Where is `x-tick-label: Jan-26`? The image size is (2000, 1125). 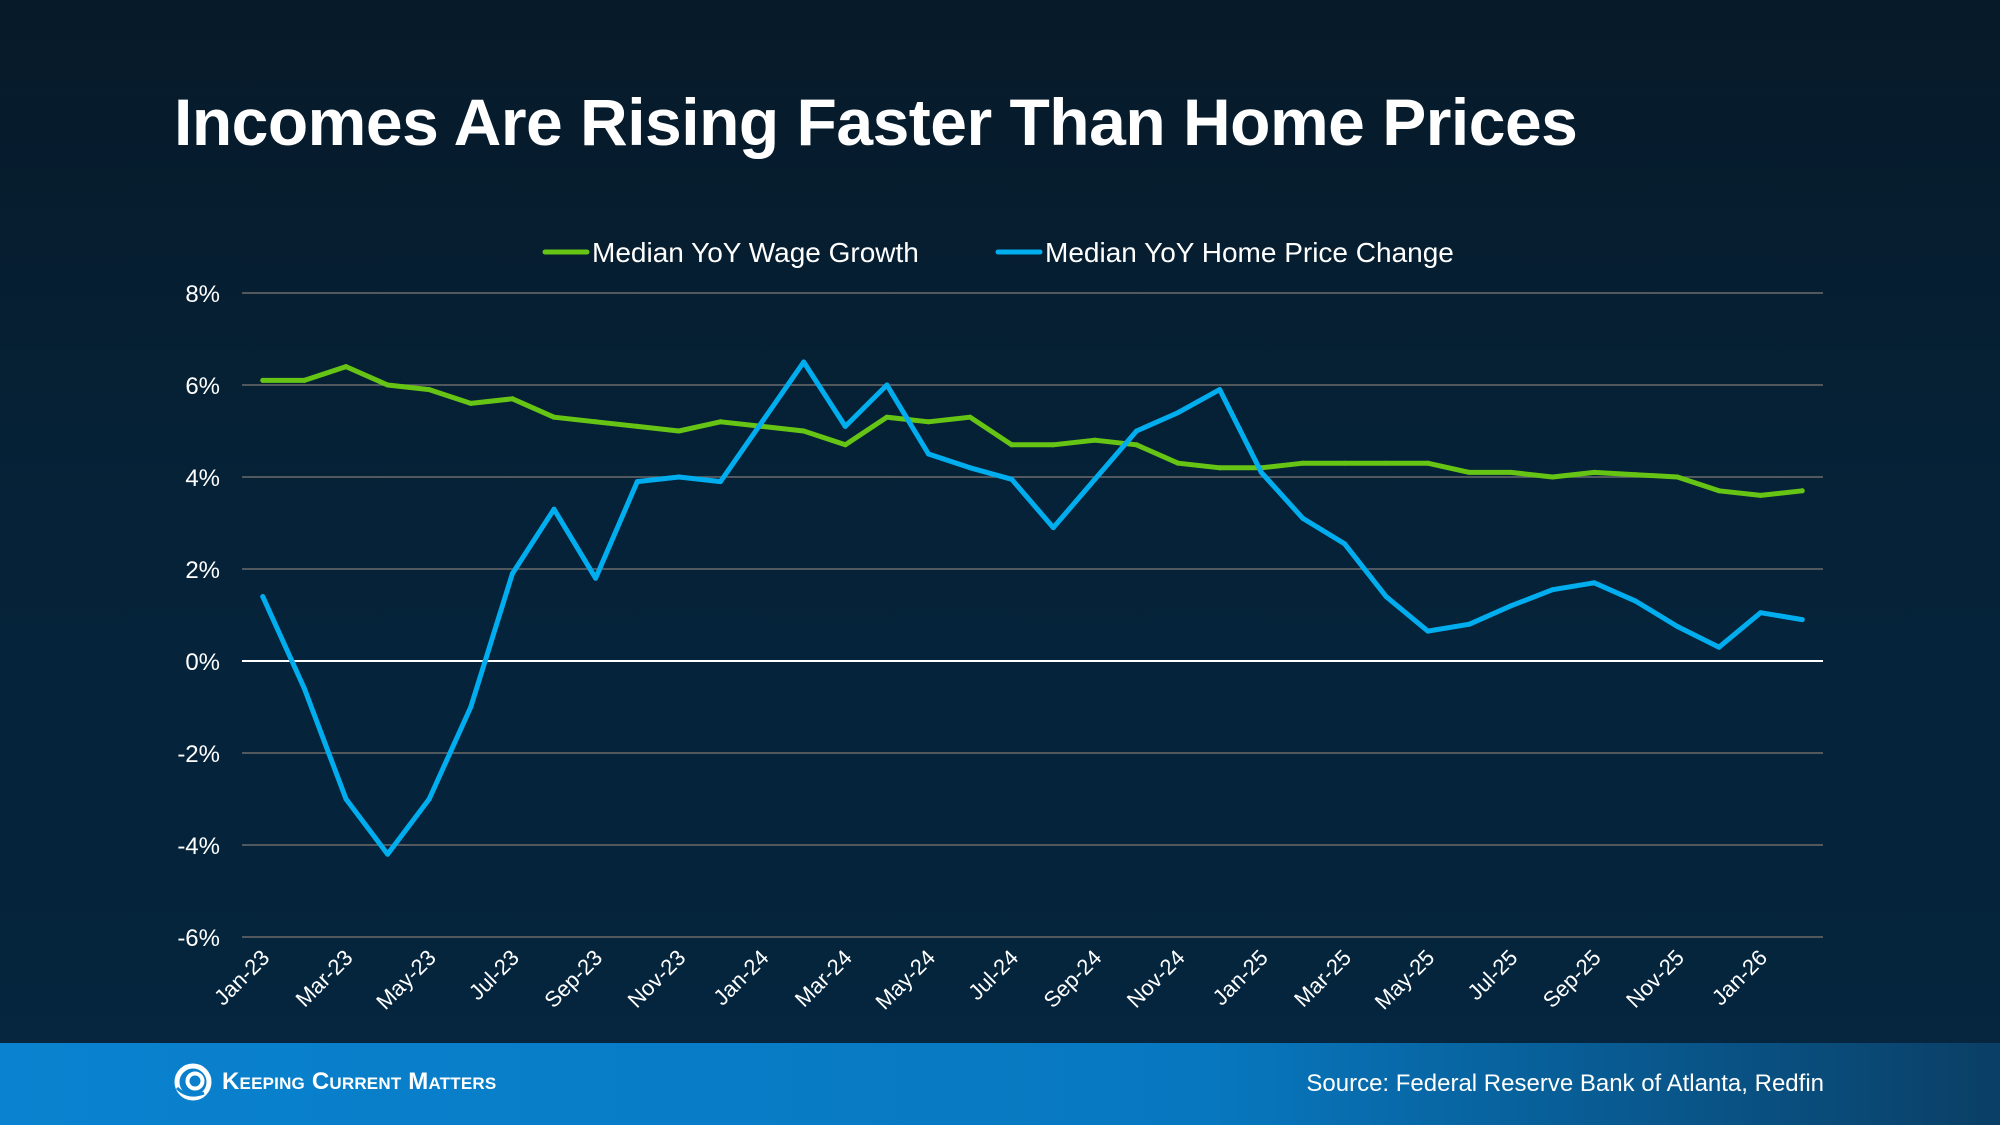
x-tick-label: Jan-26 is located at coordinates (1739, 977).